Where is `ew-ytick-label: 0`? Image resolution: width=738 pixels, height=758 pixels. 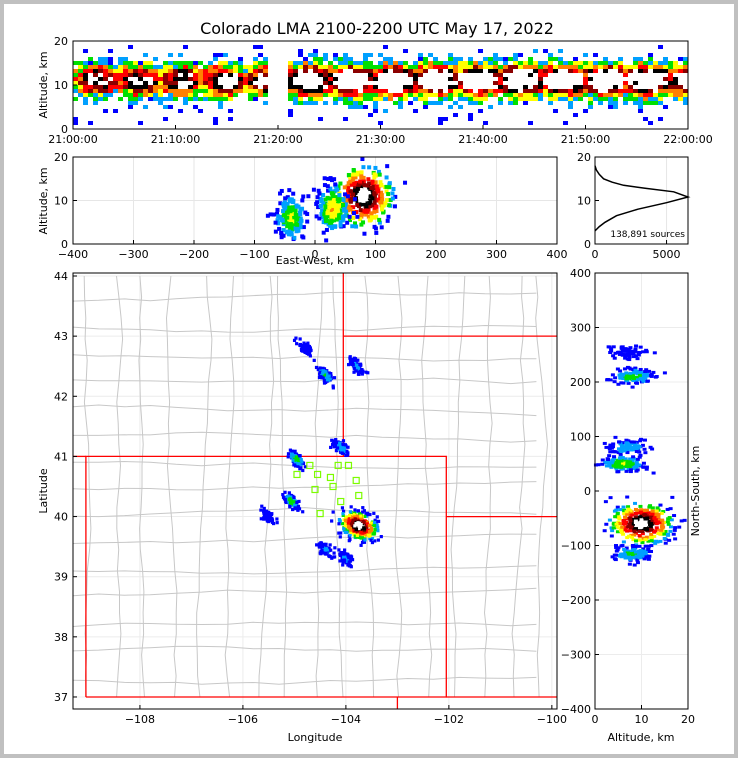
ew-ytick-label: 0 is located at coordinates (64, 244).